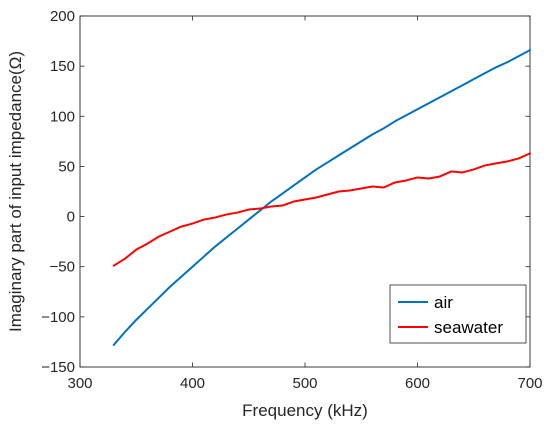 The width and height of the screenshot is (550, 428). Describe the element at coordinates (417, 383) in the screenshot. I see `x-tick-label: 600` at that location.